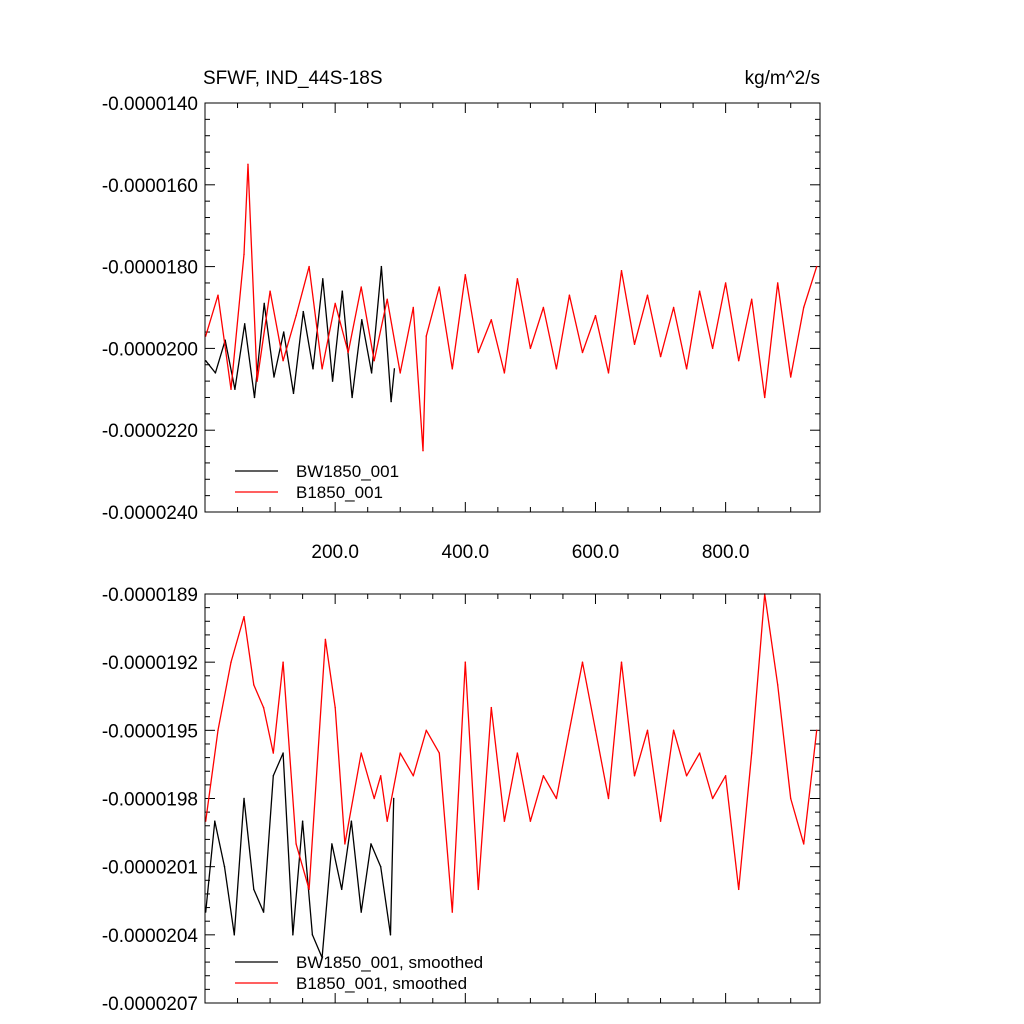 The image size is (1024, 1024). What do you see at coordinates (381, 983) in the screenshot?
I see `legend-label-b1850-smoothed: B1850_001, smoothed` at bounding box center [381, 983].